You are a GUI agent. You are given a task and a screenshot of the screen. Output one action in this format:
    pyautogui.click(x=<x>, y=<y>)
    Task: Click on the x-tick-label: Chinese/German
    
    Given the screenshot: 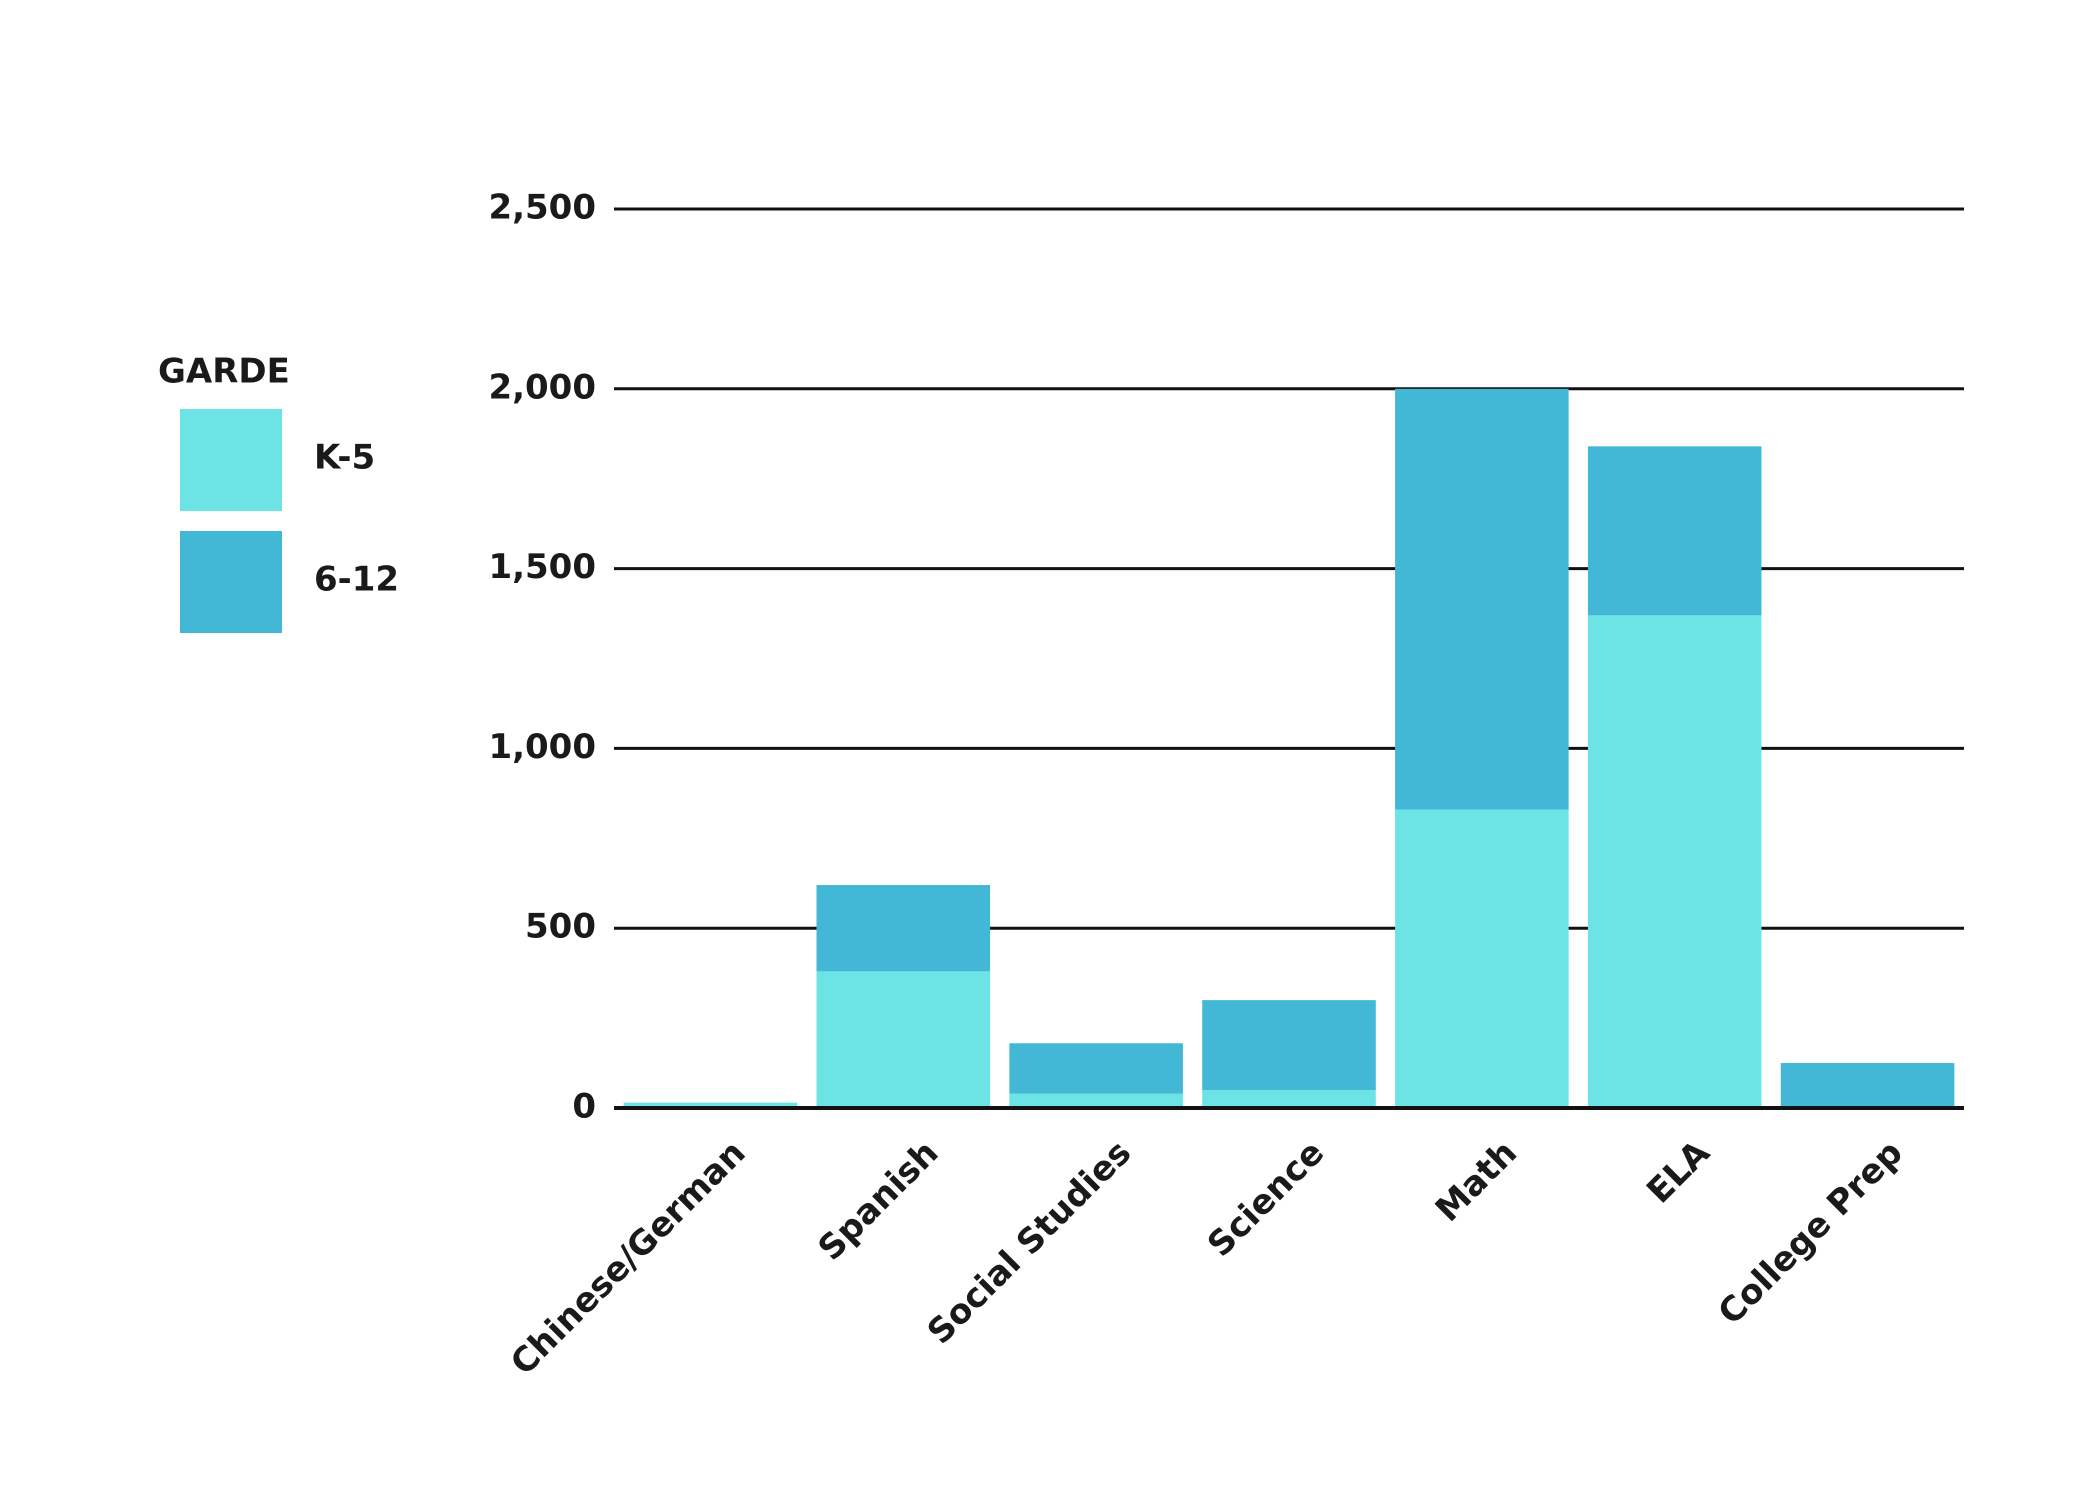 What is the action you would take?
    pyautogui.click(x=628, y=1258)
    